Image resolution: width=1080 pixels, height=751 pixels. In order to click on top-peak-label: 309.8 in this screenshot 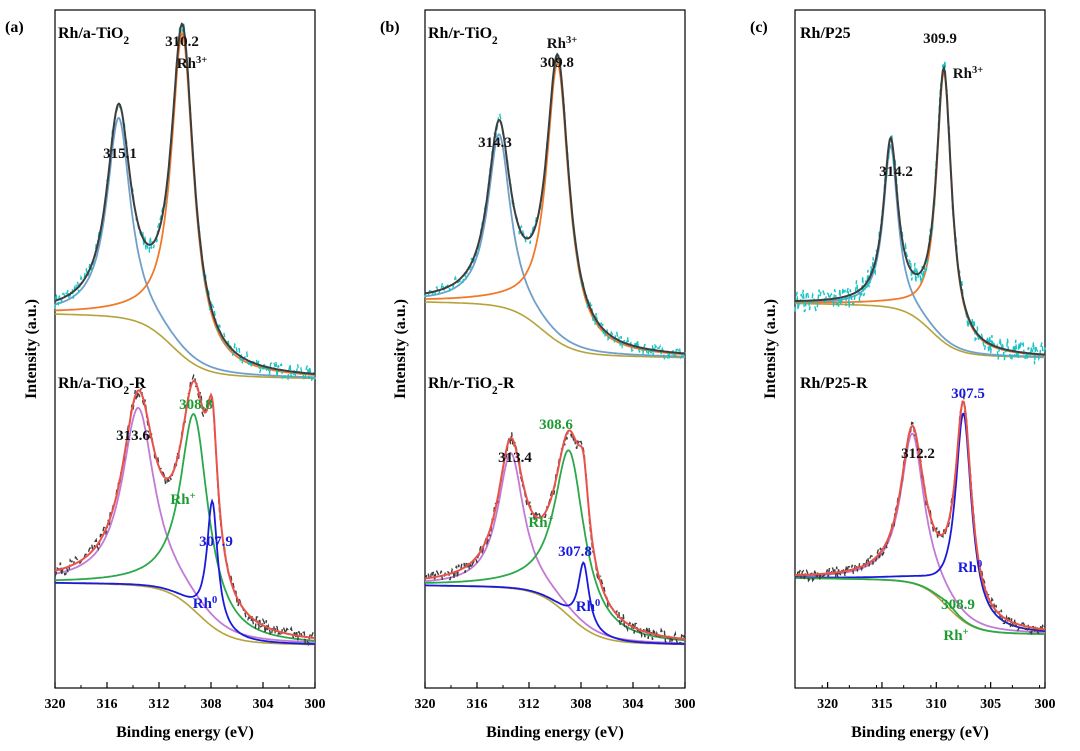, I will do `click(557, 63)`.